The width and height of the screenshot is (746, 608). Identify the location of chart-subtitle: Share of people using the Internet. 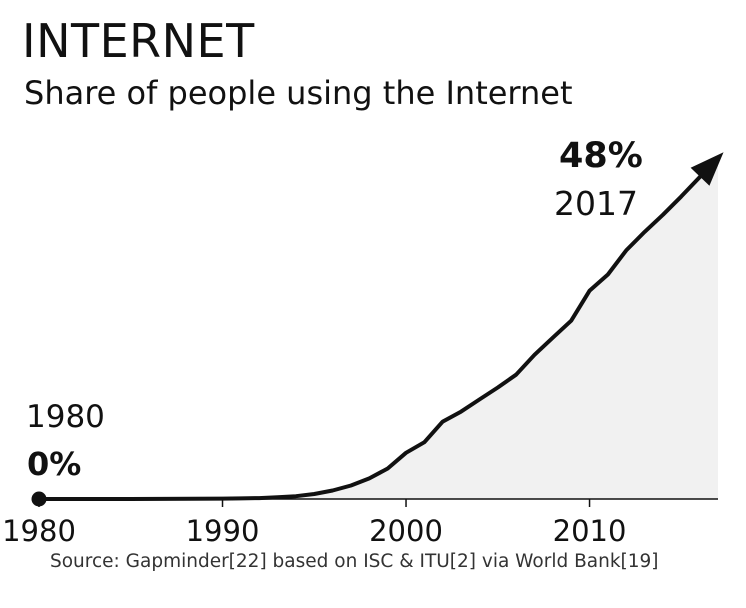
(298, 93).